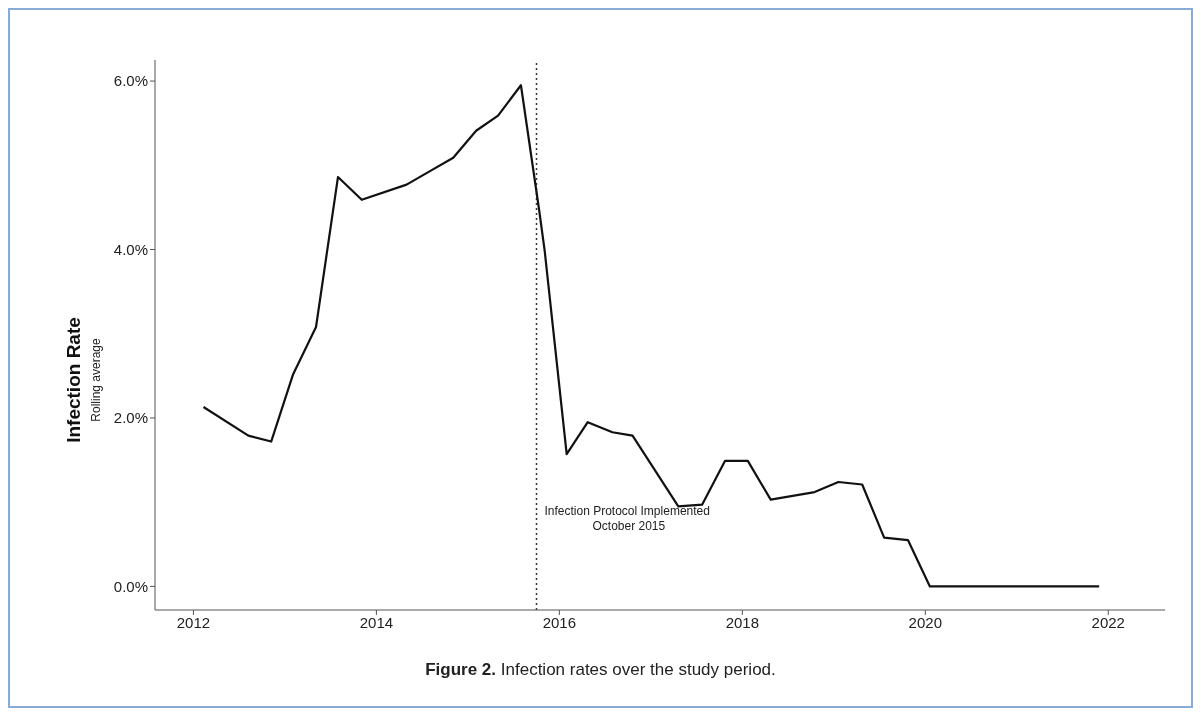  What do you see at coordinates (925, 622) in the screenshot?
I see `x-tick-label: 2020` at bounding box center [925, 622].